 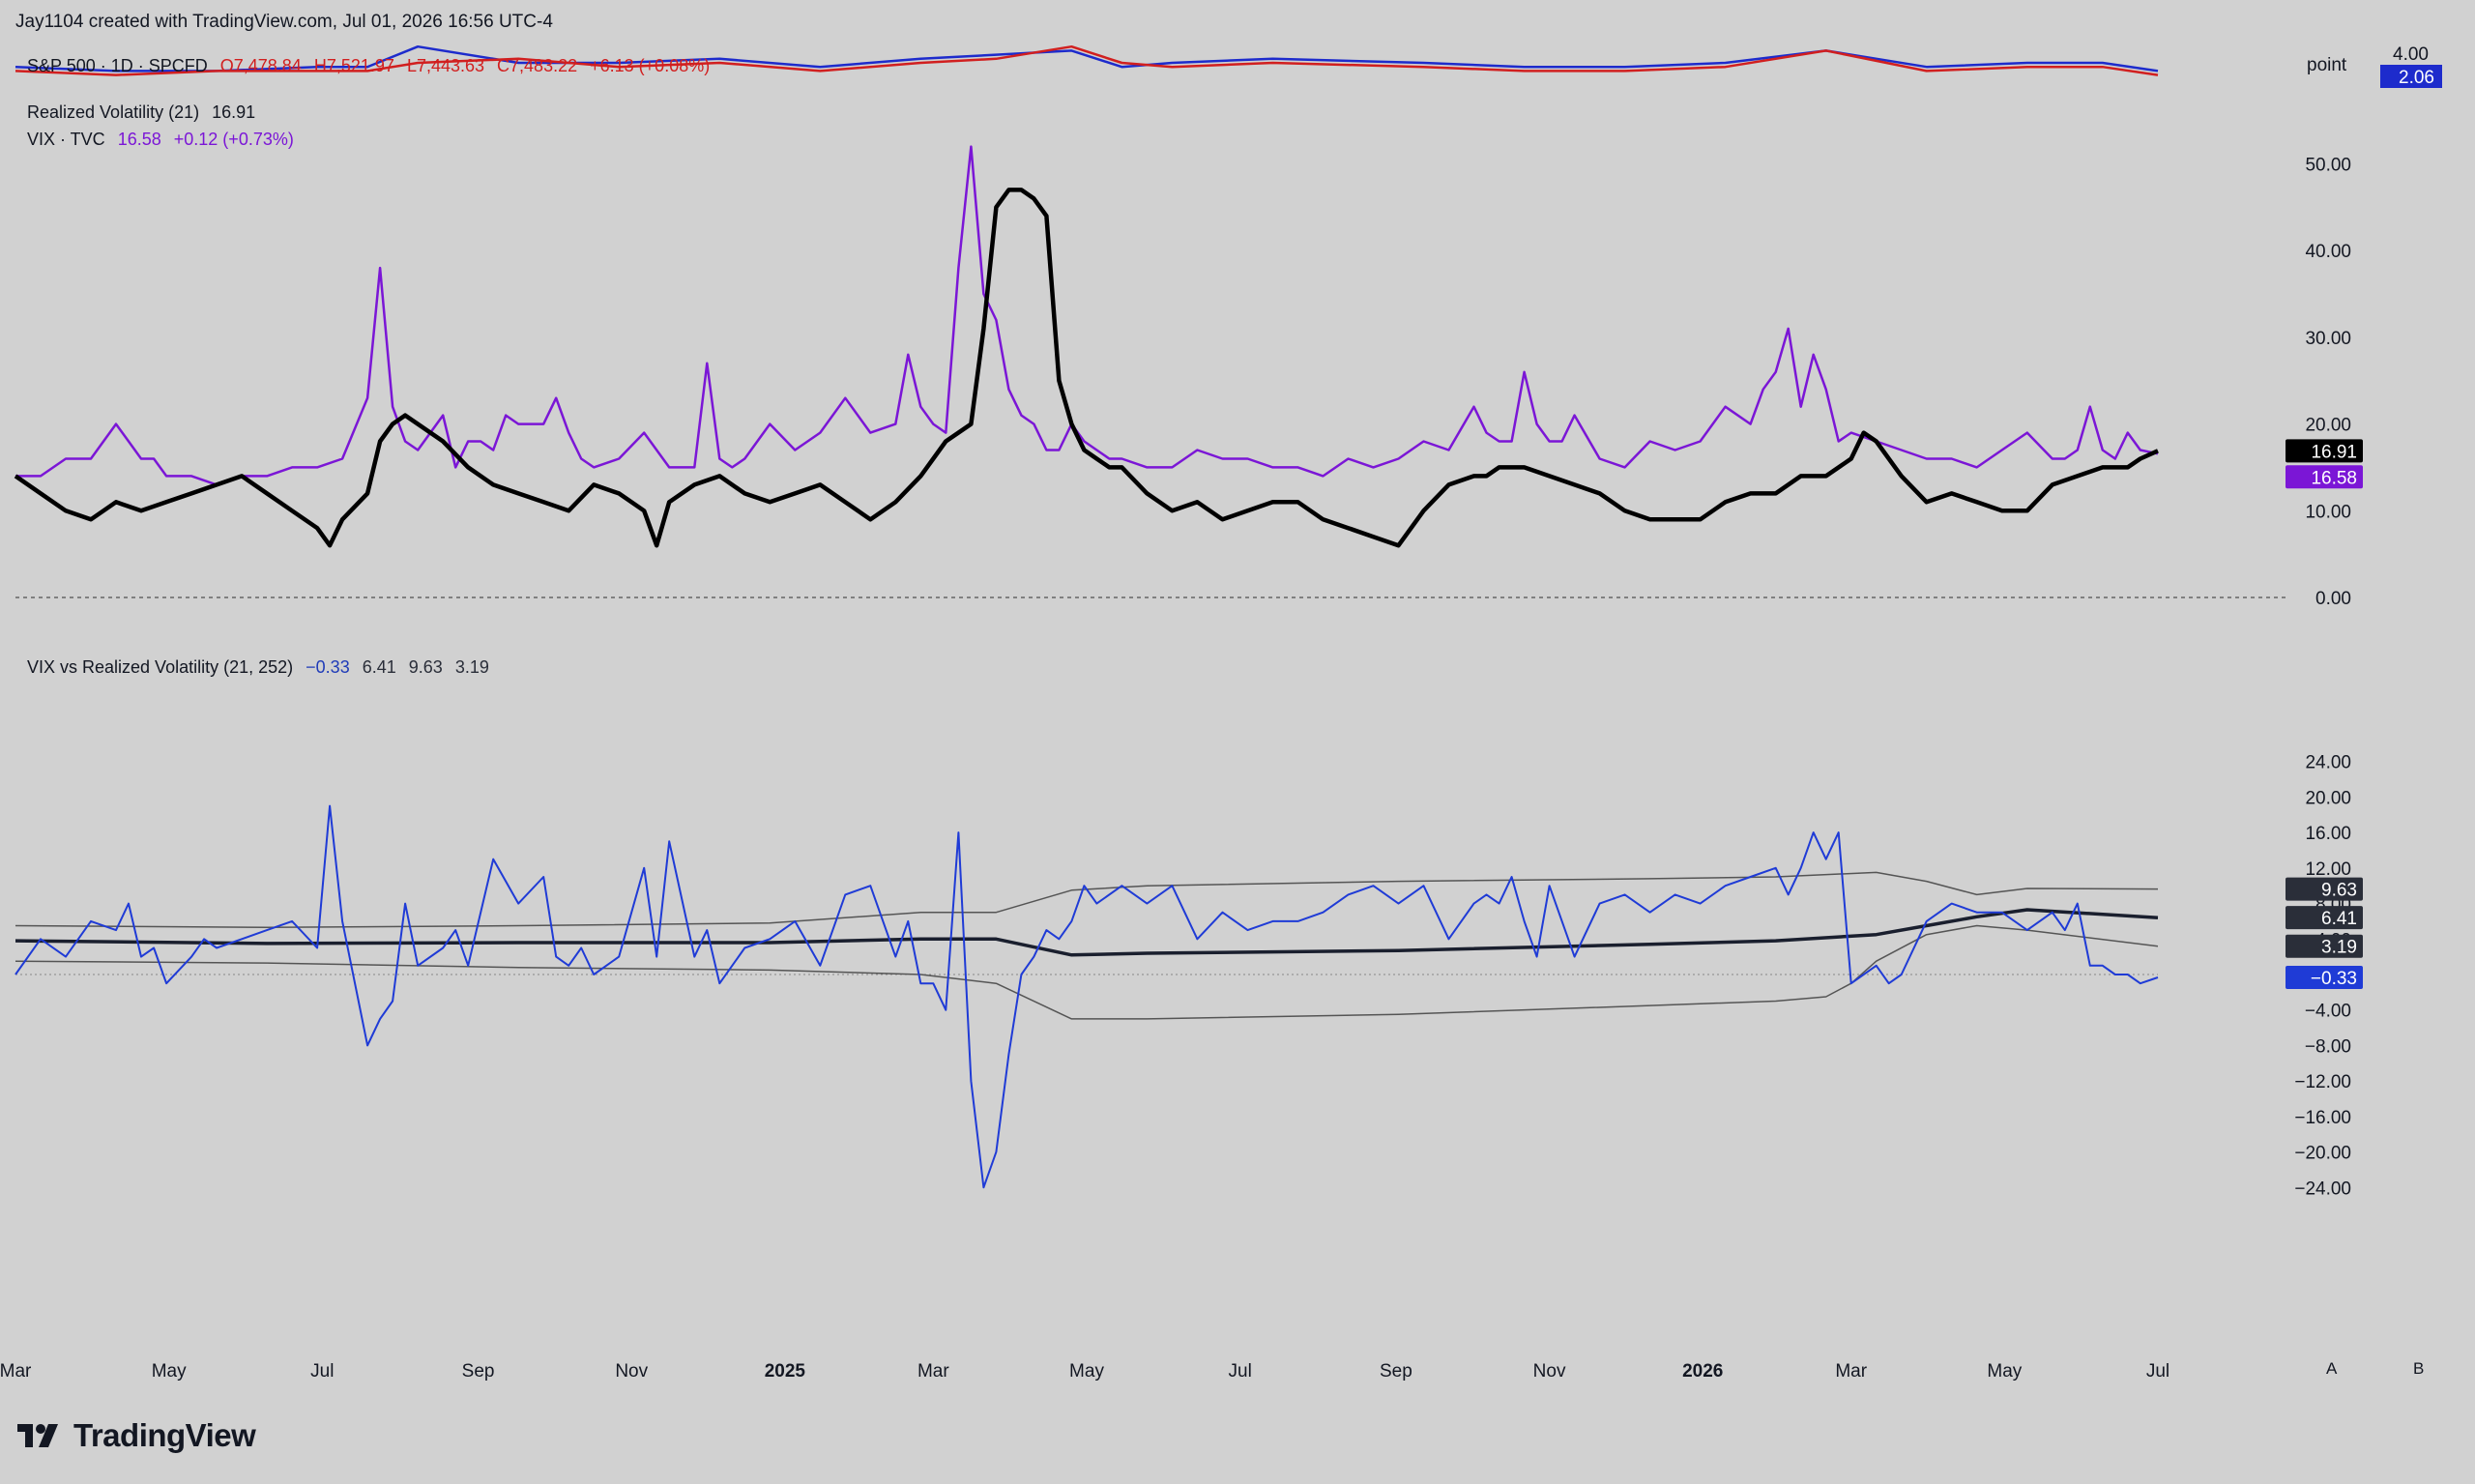 I want to click on time-tick: 2026, so click(x=1702, y=1371).